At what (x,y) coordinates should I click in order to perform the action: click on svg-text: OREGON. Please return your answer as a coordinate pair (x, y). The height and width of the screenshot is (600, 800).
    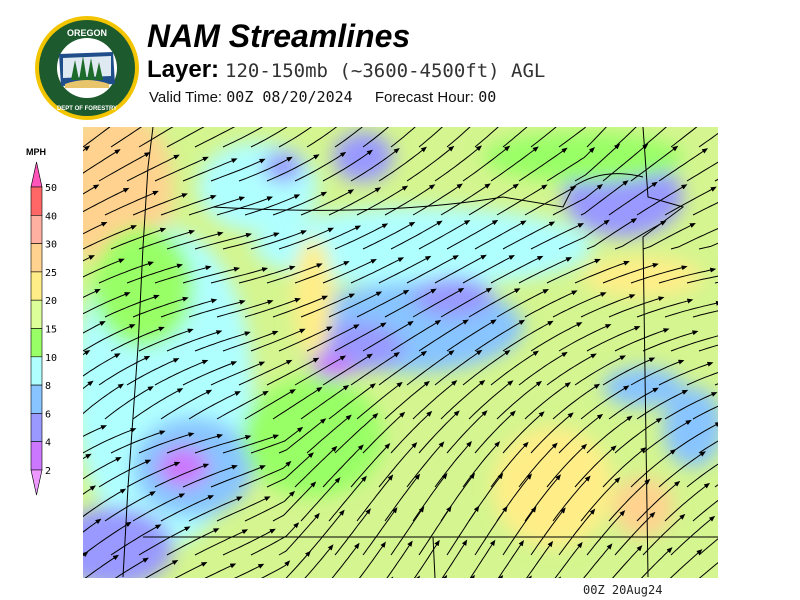
    Looking at the image, I should click on (87, 33).